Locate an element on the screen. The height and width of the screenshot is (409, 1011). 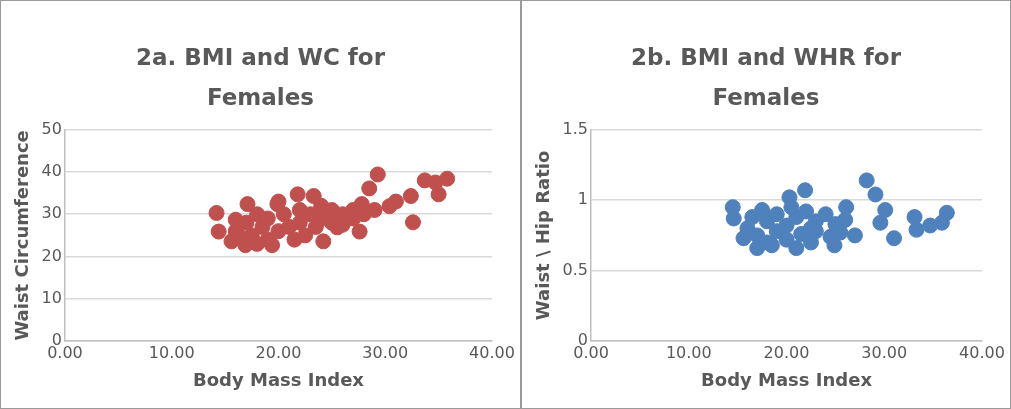
y-axis-title: Waist \ Hip Ratio is located at coordinates (543, 235).